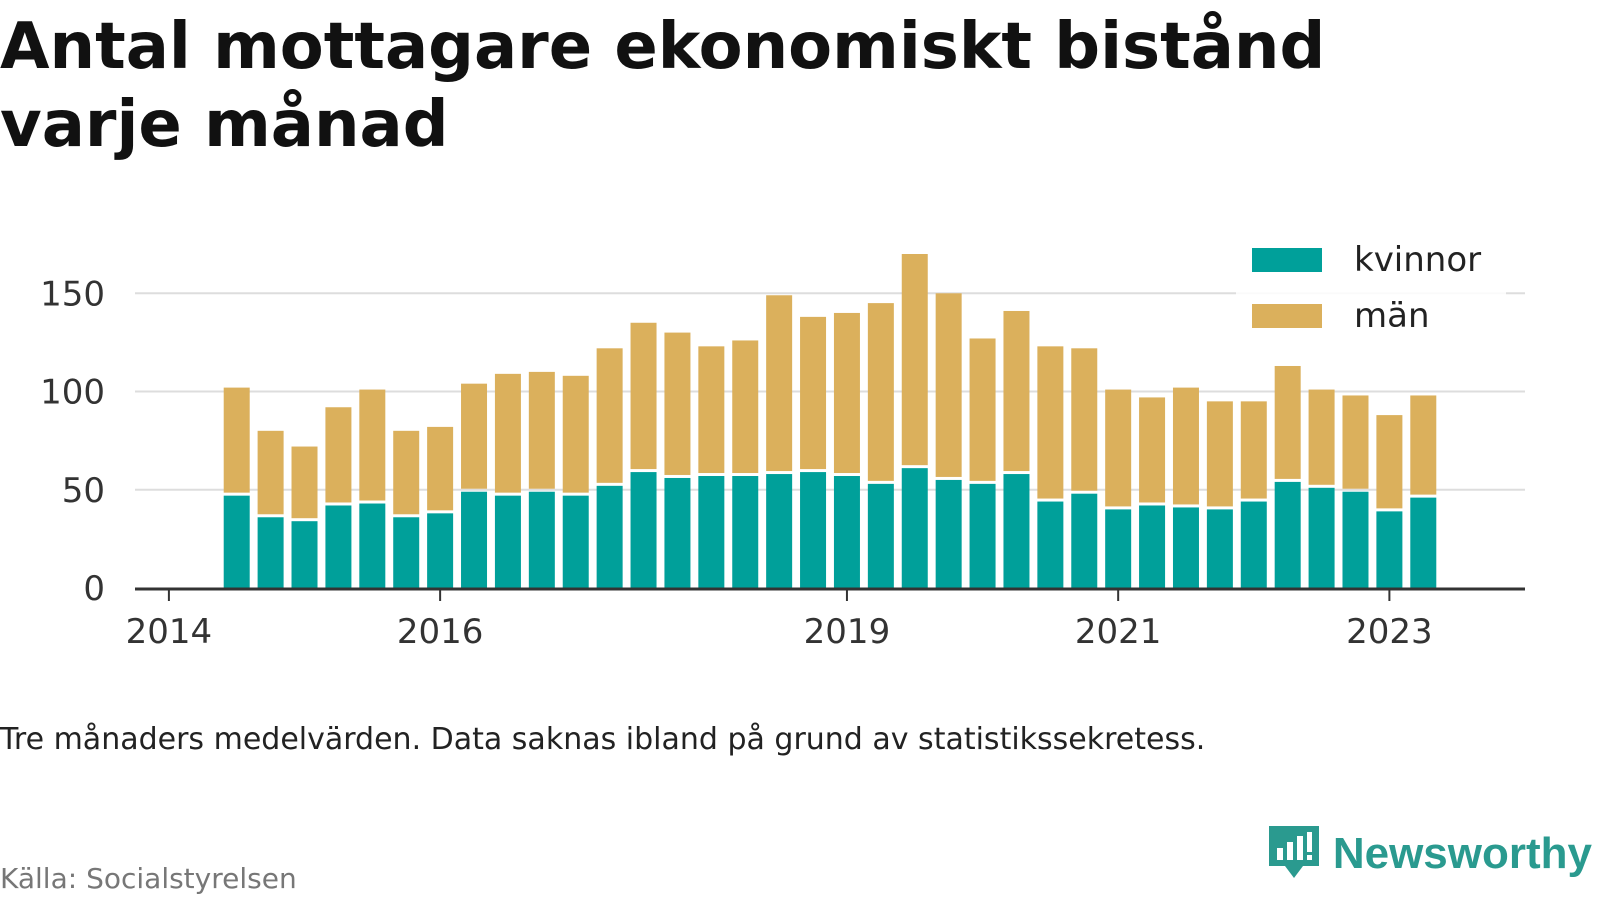  Describe the element at coordinates (1118, 632) in the screenshot. I see `x-tick-label: 2021` at that location.